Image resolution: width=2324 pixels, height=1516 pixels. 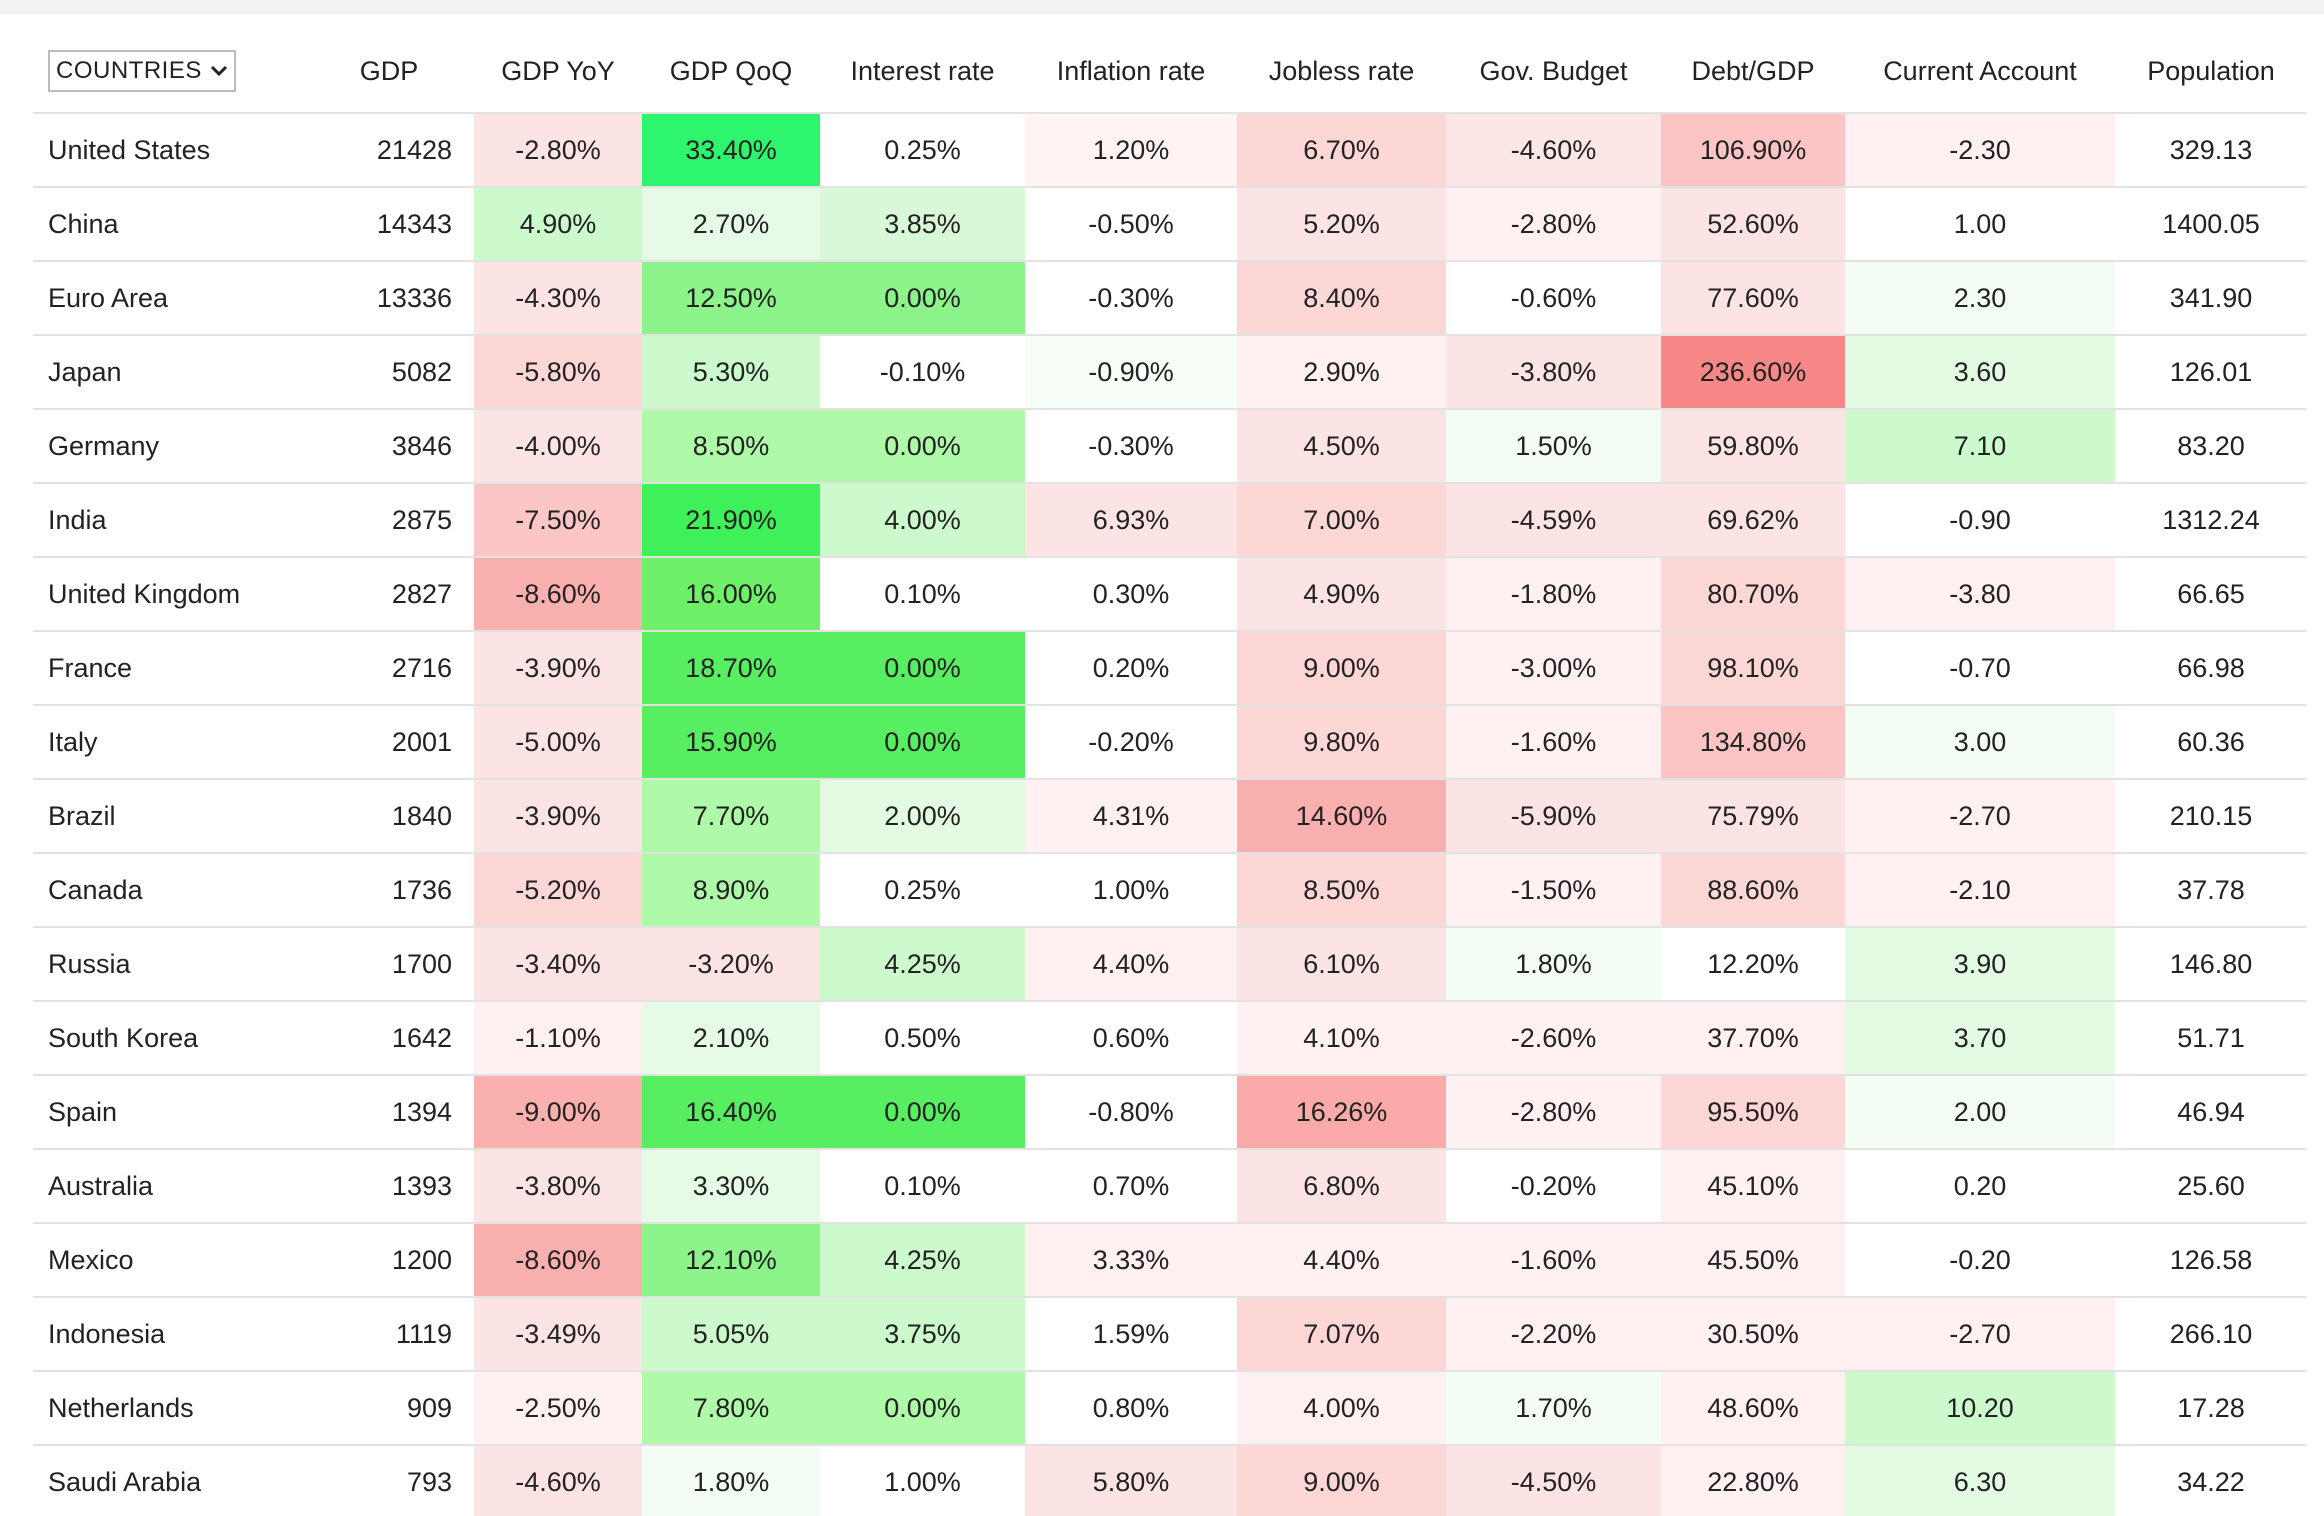 I want to click on value-cell: 60.36, so click(x=2211, y=742).